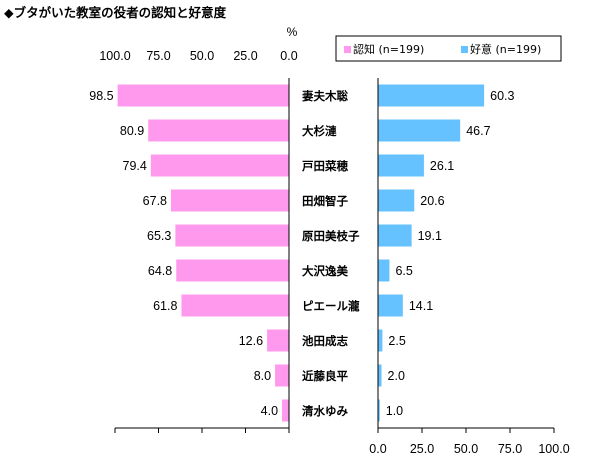  I want to click on favorability-value-label: 20.6, so click(432, 201).